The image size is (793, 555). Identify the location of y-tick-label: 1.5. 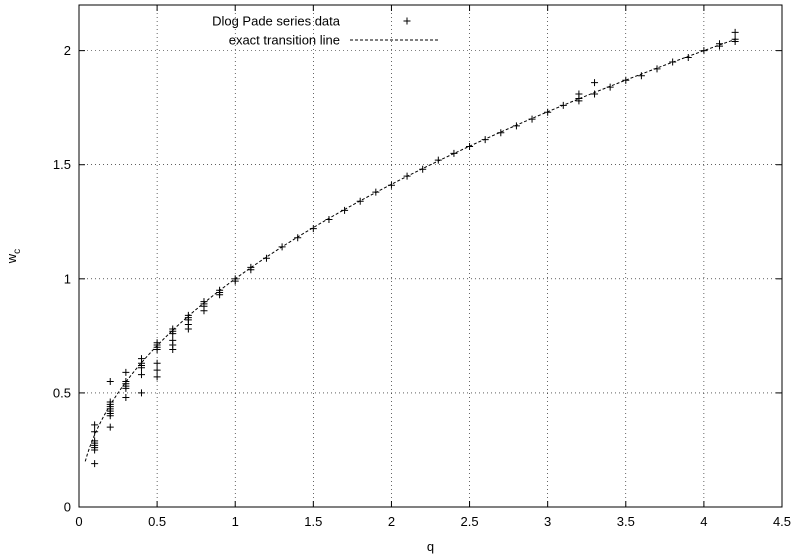
(62, 164).